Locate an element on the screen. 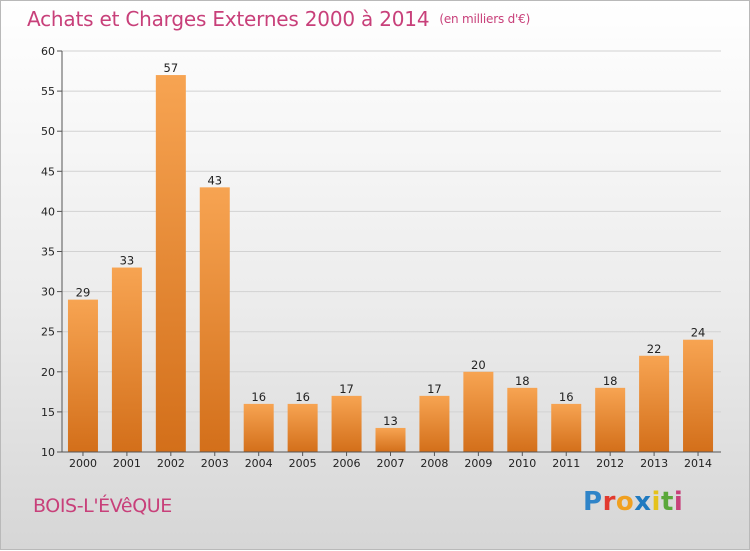 The width and height of the screenshot is (750, 551). logo-letter-2: r is located at coordinates (609, 502).